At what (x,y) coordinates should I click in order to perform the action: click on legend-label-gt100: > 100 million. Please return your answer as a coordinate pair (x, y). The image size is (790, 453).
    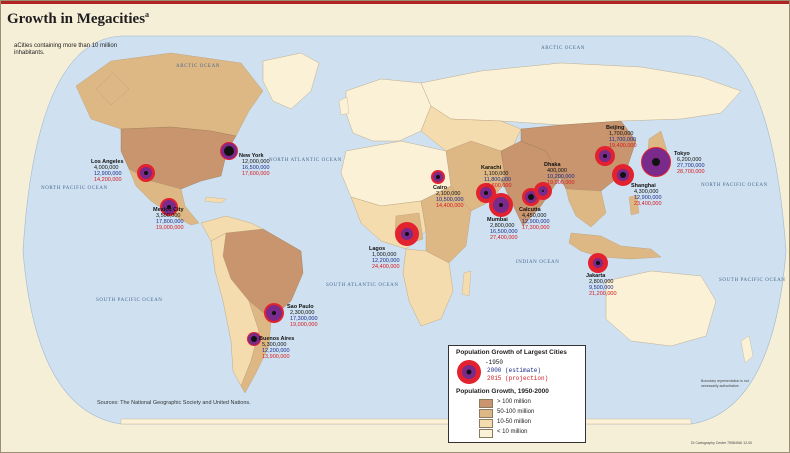
    Looking at the image, I should click on (514, 402).